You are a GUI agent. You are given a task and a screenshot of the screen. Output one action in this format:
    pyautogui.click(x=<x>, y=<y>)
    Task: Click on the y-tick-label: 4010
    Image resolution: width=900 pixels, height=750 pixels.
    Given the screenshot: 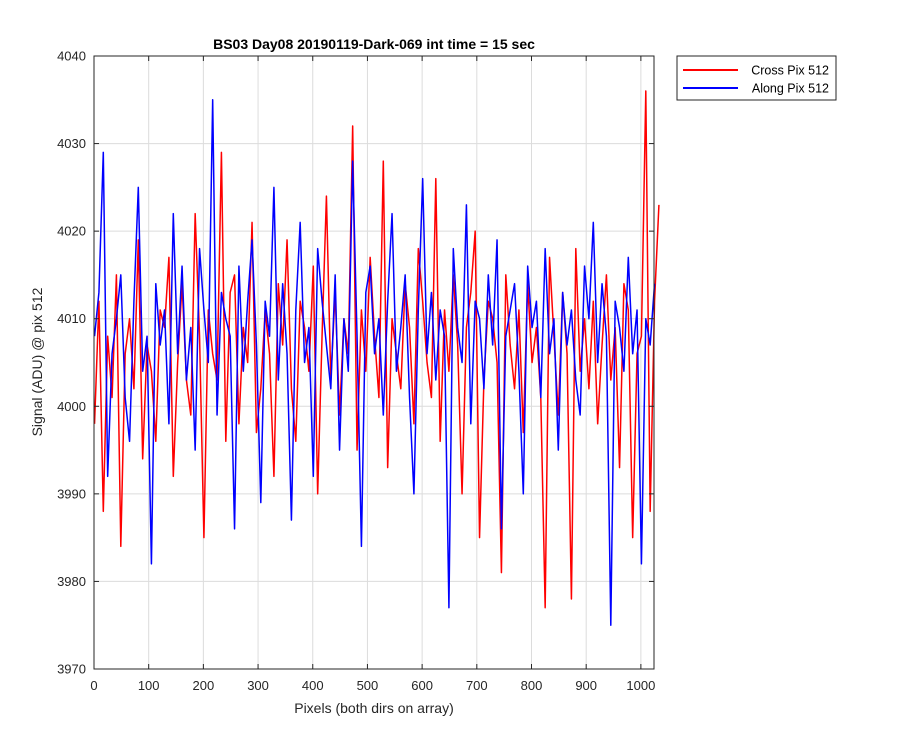 What is the action you would take?
    pyautogui.click(x=71, y=318)
    